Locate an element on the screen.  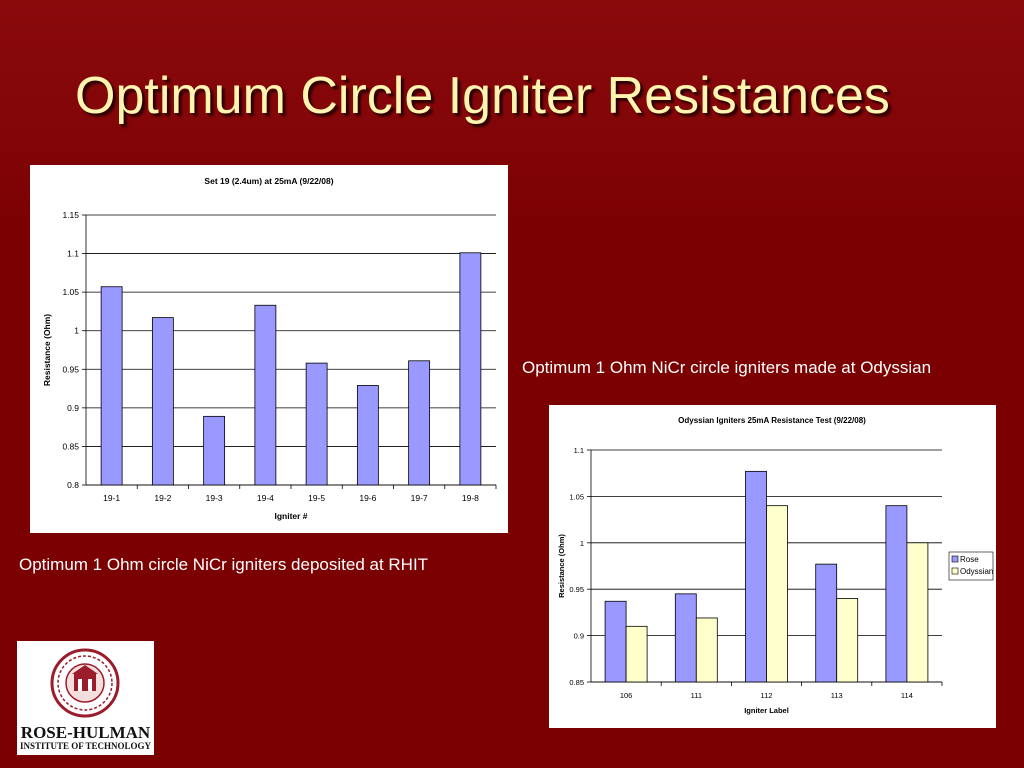
rose-hulman-logo: ROSE-HULMAN INSTITUTE OF TECHNOLOGY is located at coordinates (85, 698).